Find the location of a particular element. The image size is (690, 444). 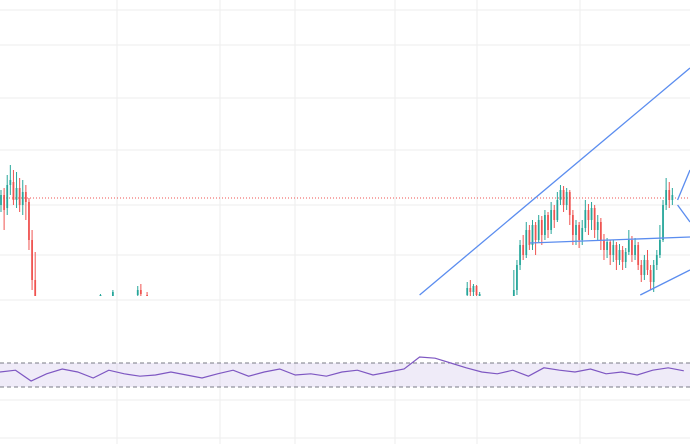

rsi-line is located at coordinates (342, 369).